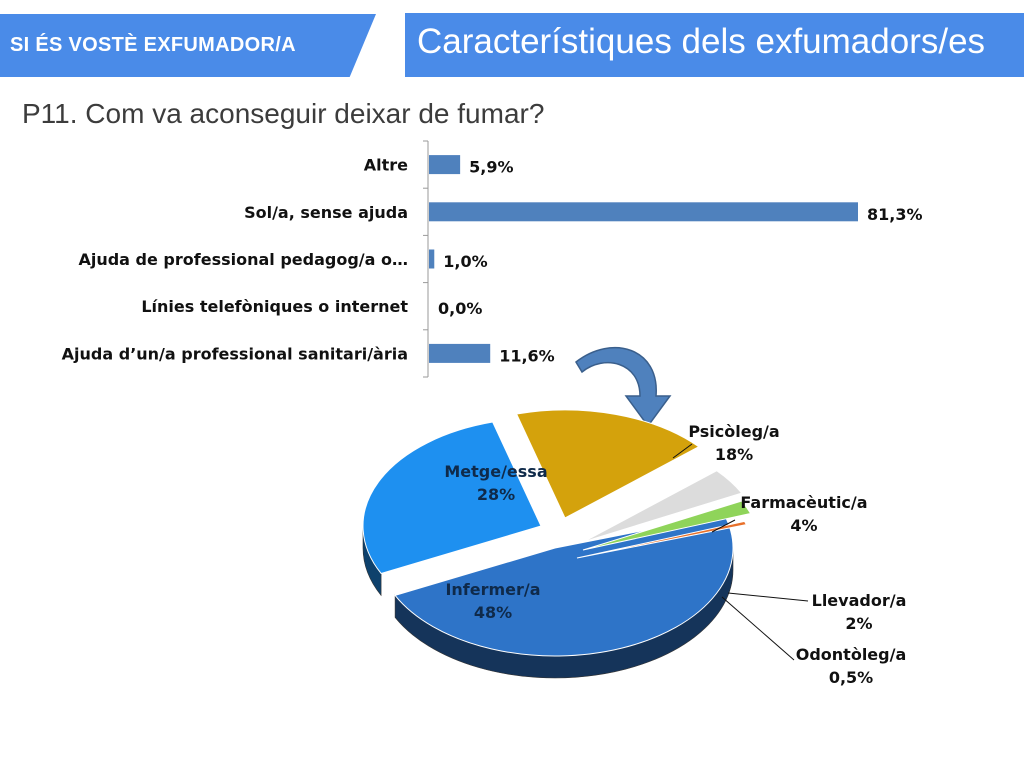 The image size is (1024, 768). What do you see at coordinates (283, 113) in the screenshot?
I see `question-title: P11. Com va aconseguir deixar de fumar?` at bounding box center [283, 113].